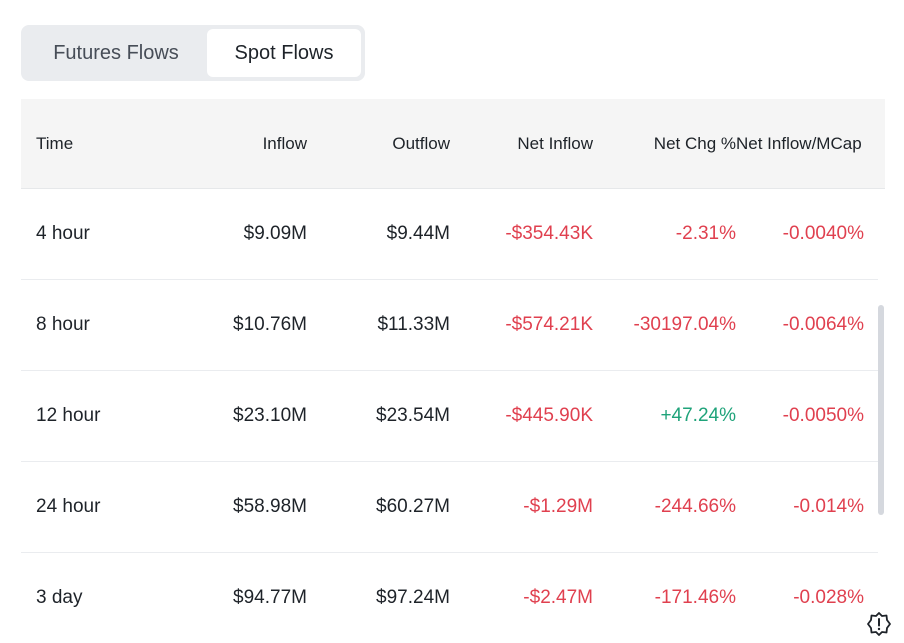  I want to click on cell-inflow: $10.76M, so click(270, 324).